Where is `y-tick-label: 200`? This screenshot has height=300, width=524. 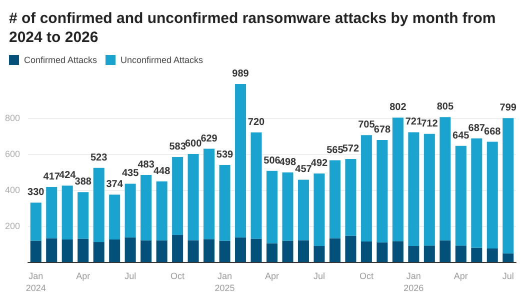
y-tick-label: 200 is located at coordinates (12, 226).